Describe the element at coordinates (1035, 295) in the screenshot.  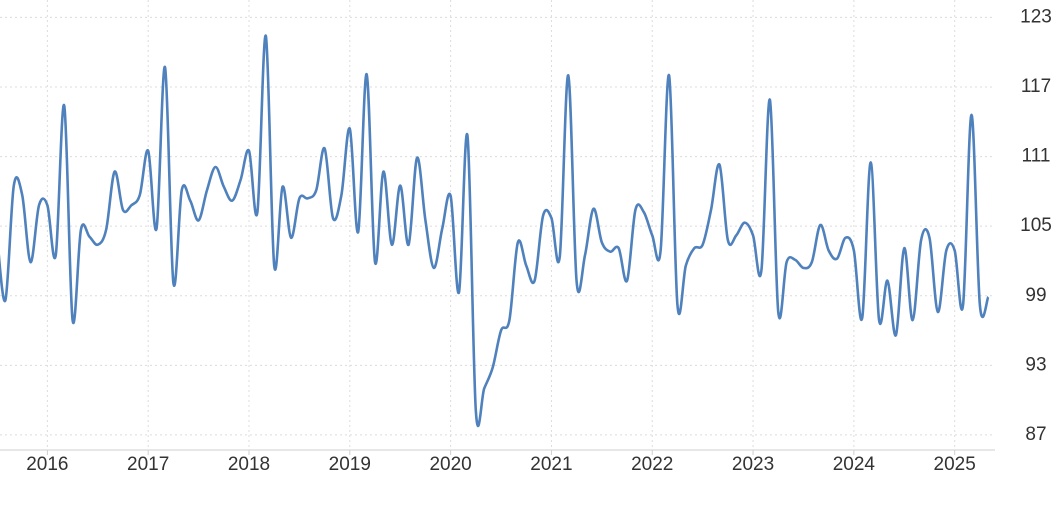
I see `y-tick-label: 99` at that location.